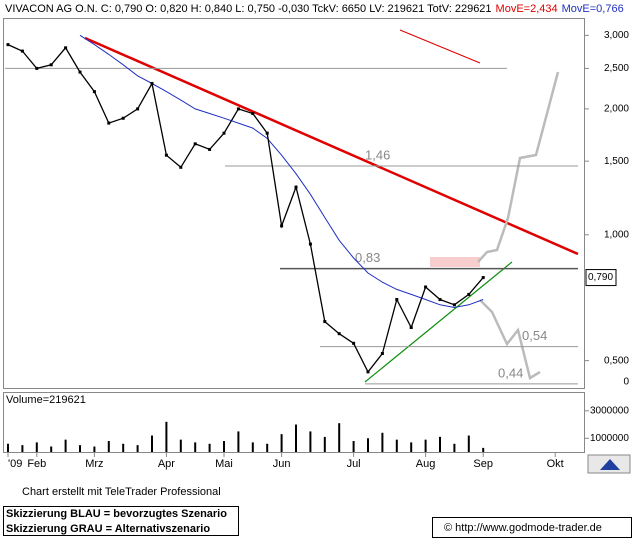 Image resolution: width=633 pixels, height=539 pixels. Describe the element at coordinates (593, 9) in the screenshot. I see `legend-entry: MovE=0,766` at that location.